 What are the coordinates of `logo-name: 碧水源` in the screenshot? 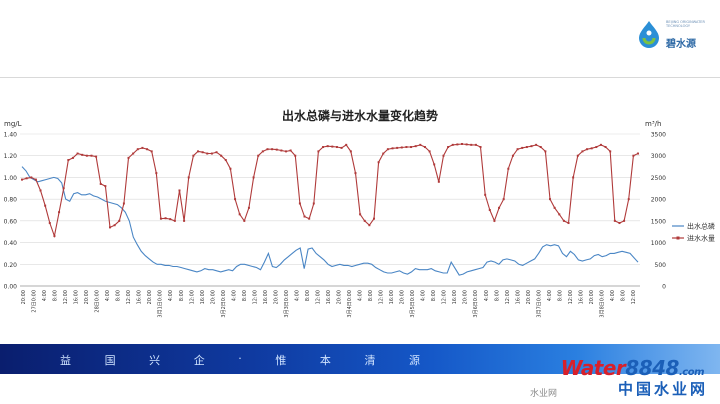 It's located at (681, 44).